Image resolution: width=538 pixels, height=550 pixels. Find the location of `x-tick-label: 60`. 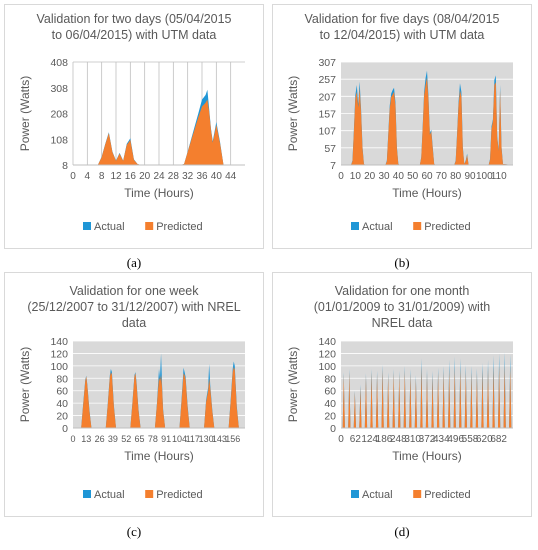

x-tick-label: 60 is located at coordinates (427, 176).